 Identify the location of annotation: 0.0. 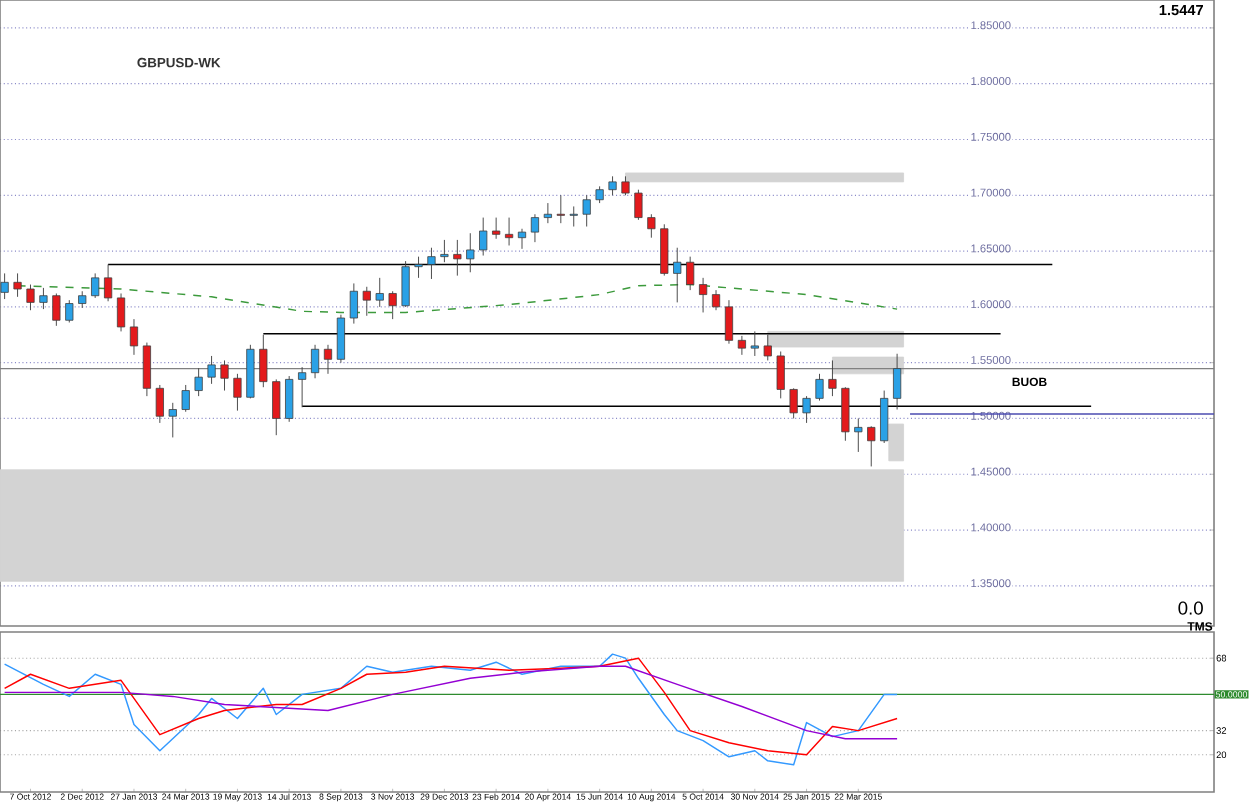
(1190, 608).